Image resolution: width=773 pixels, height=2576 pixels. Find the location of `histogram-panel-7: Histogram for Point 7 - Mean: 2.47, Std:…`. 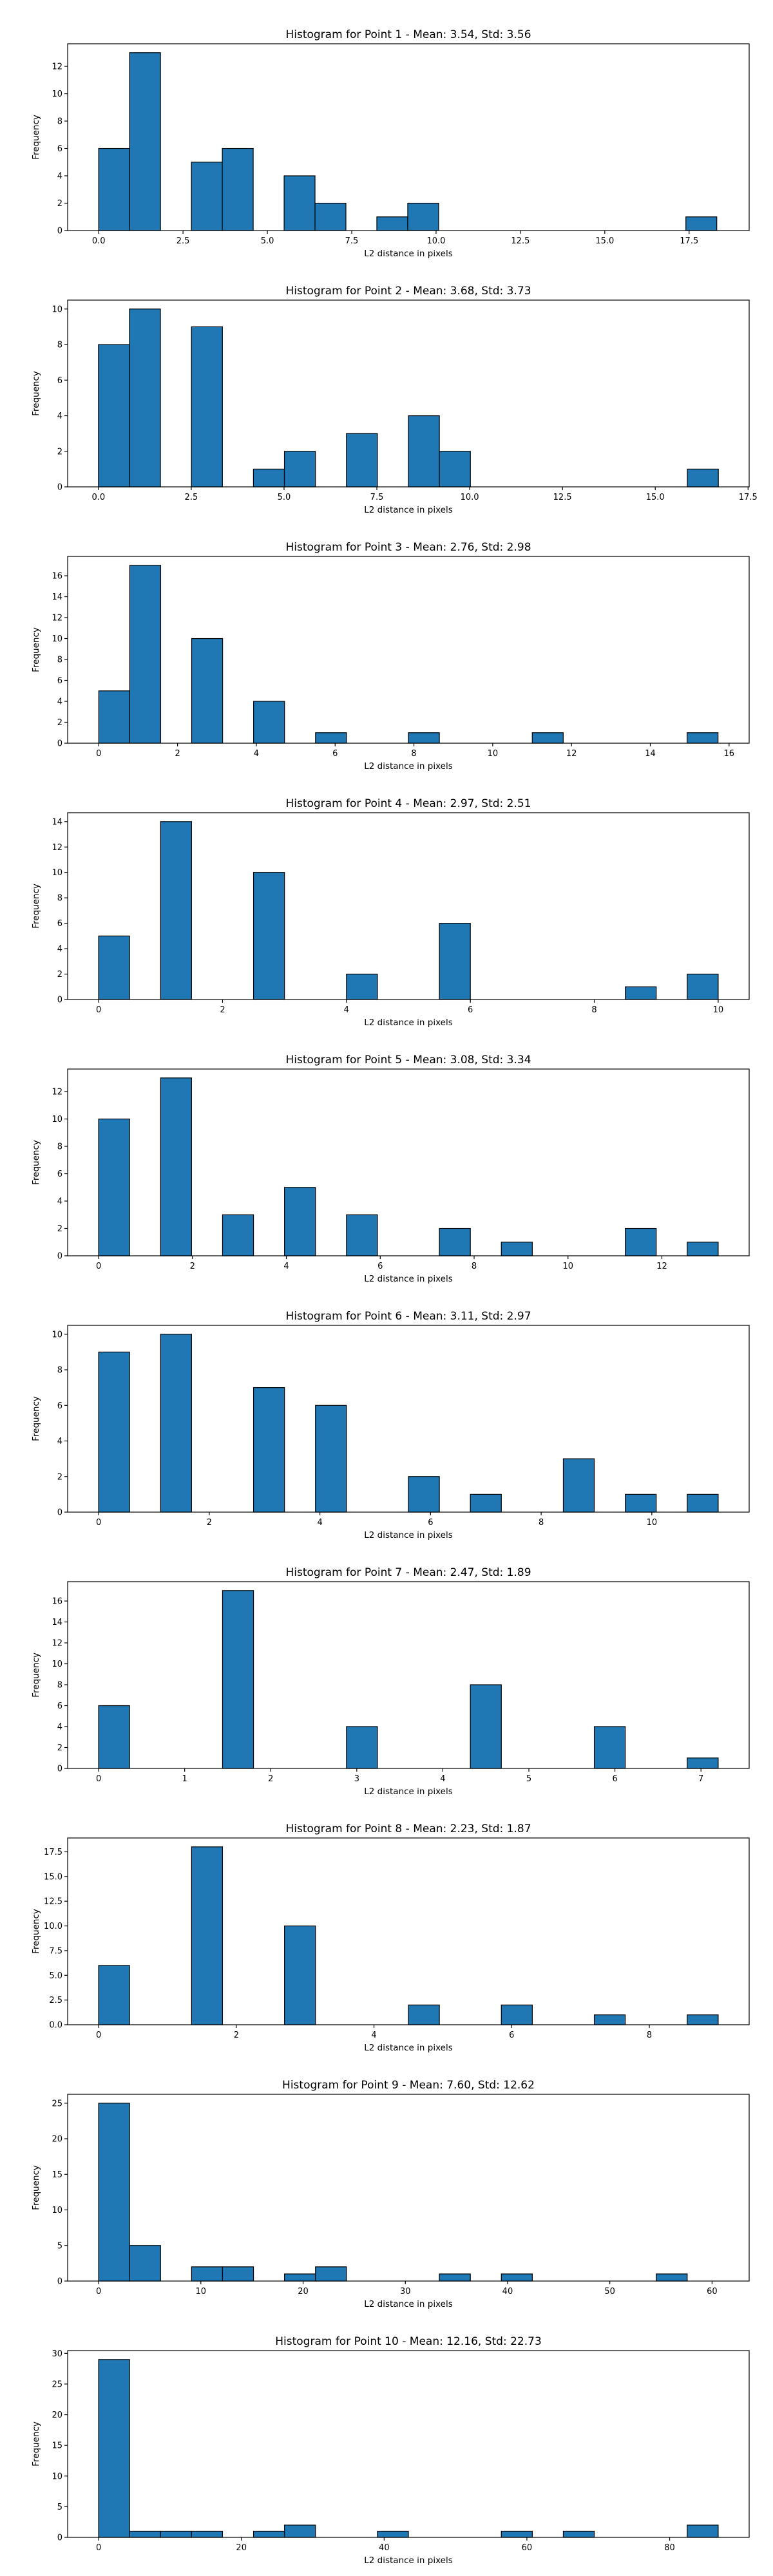

histogram-panel-7: Histogram for Point 7 - Mean: 2.47, Std:… is located at coordinates (390, 1682).